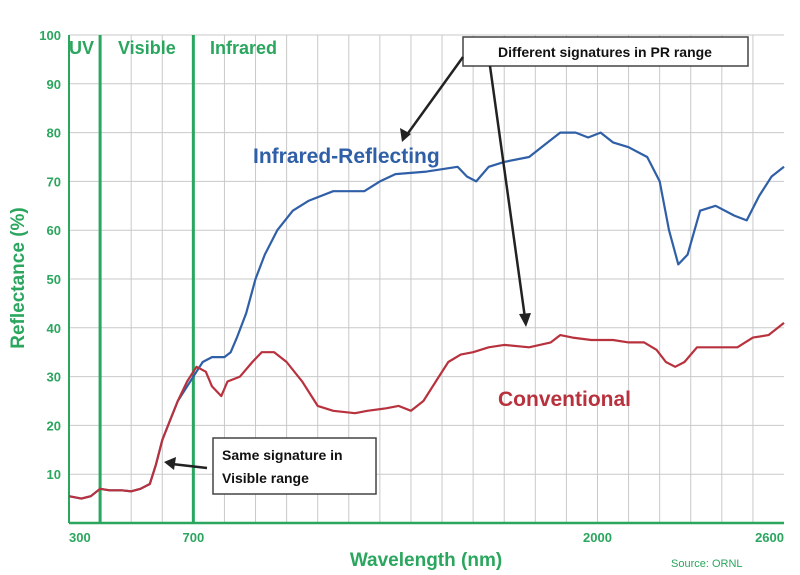 This screenshot has height=575, width=800. Describe the element at coordinates (50, 255) in the screenshot. I see `y-tick-labels: 10 20 30 40 50 60 70 80 90 100` at that location.